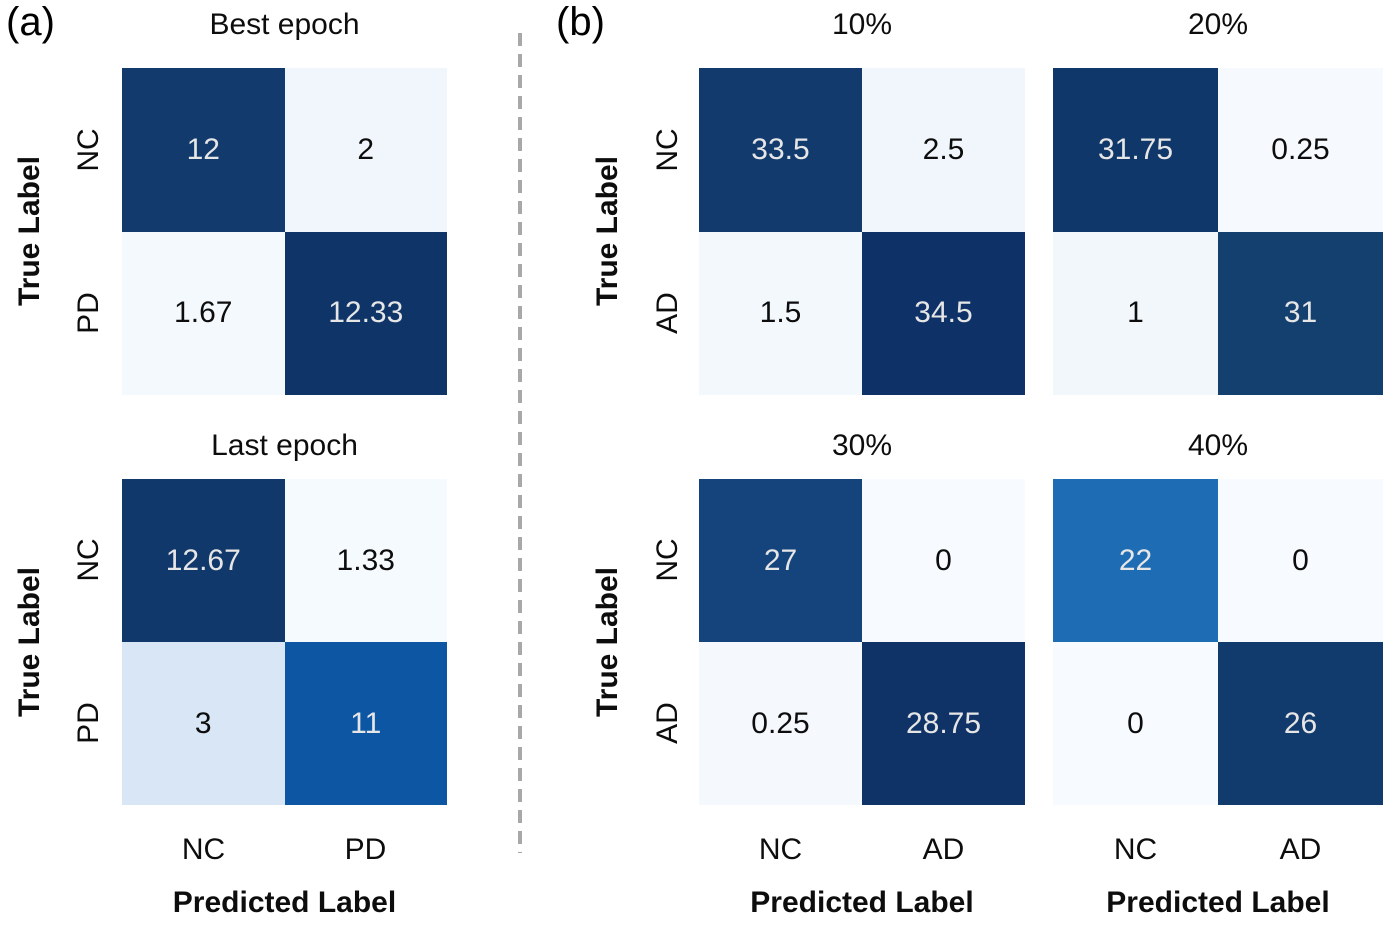 This screenshot has height=928, width=1385. Describe the element at coordinates (284, 902) in the screenshot. I see `x-axis-label-a: Predicted Label` at that location.